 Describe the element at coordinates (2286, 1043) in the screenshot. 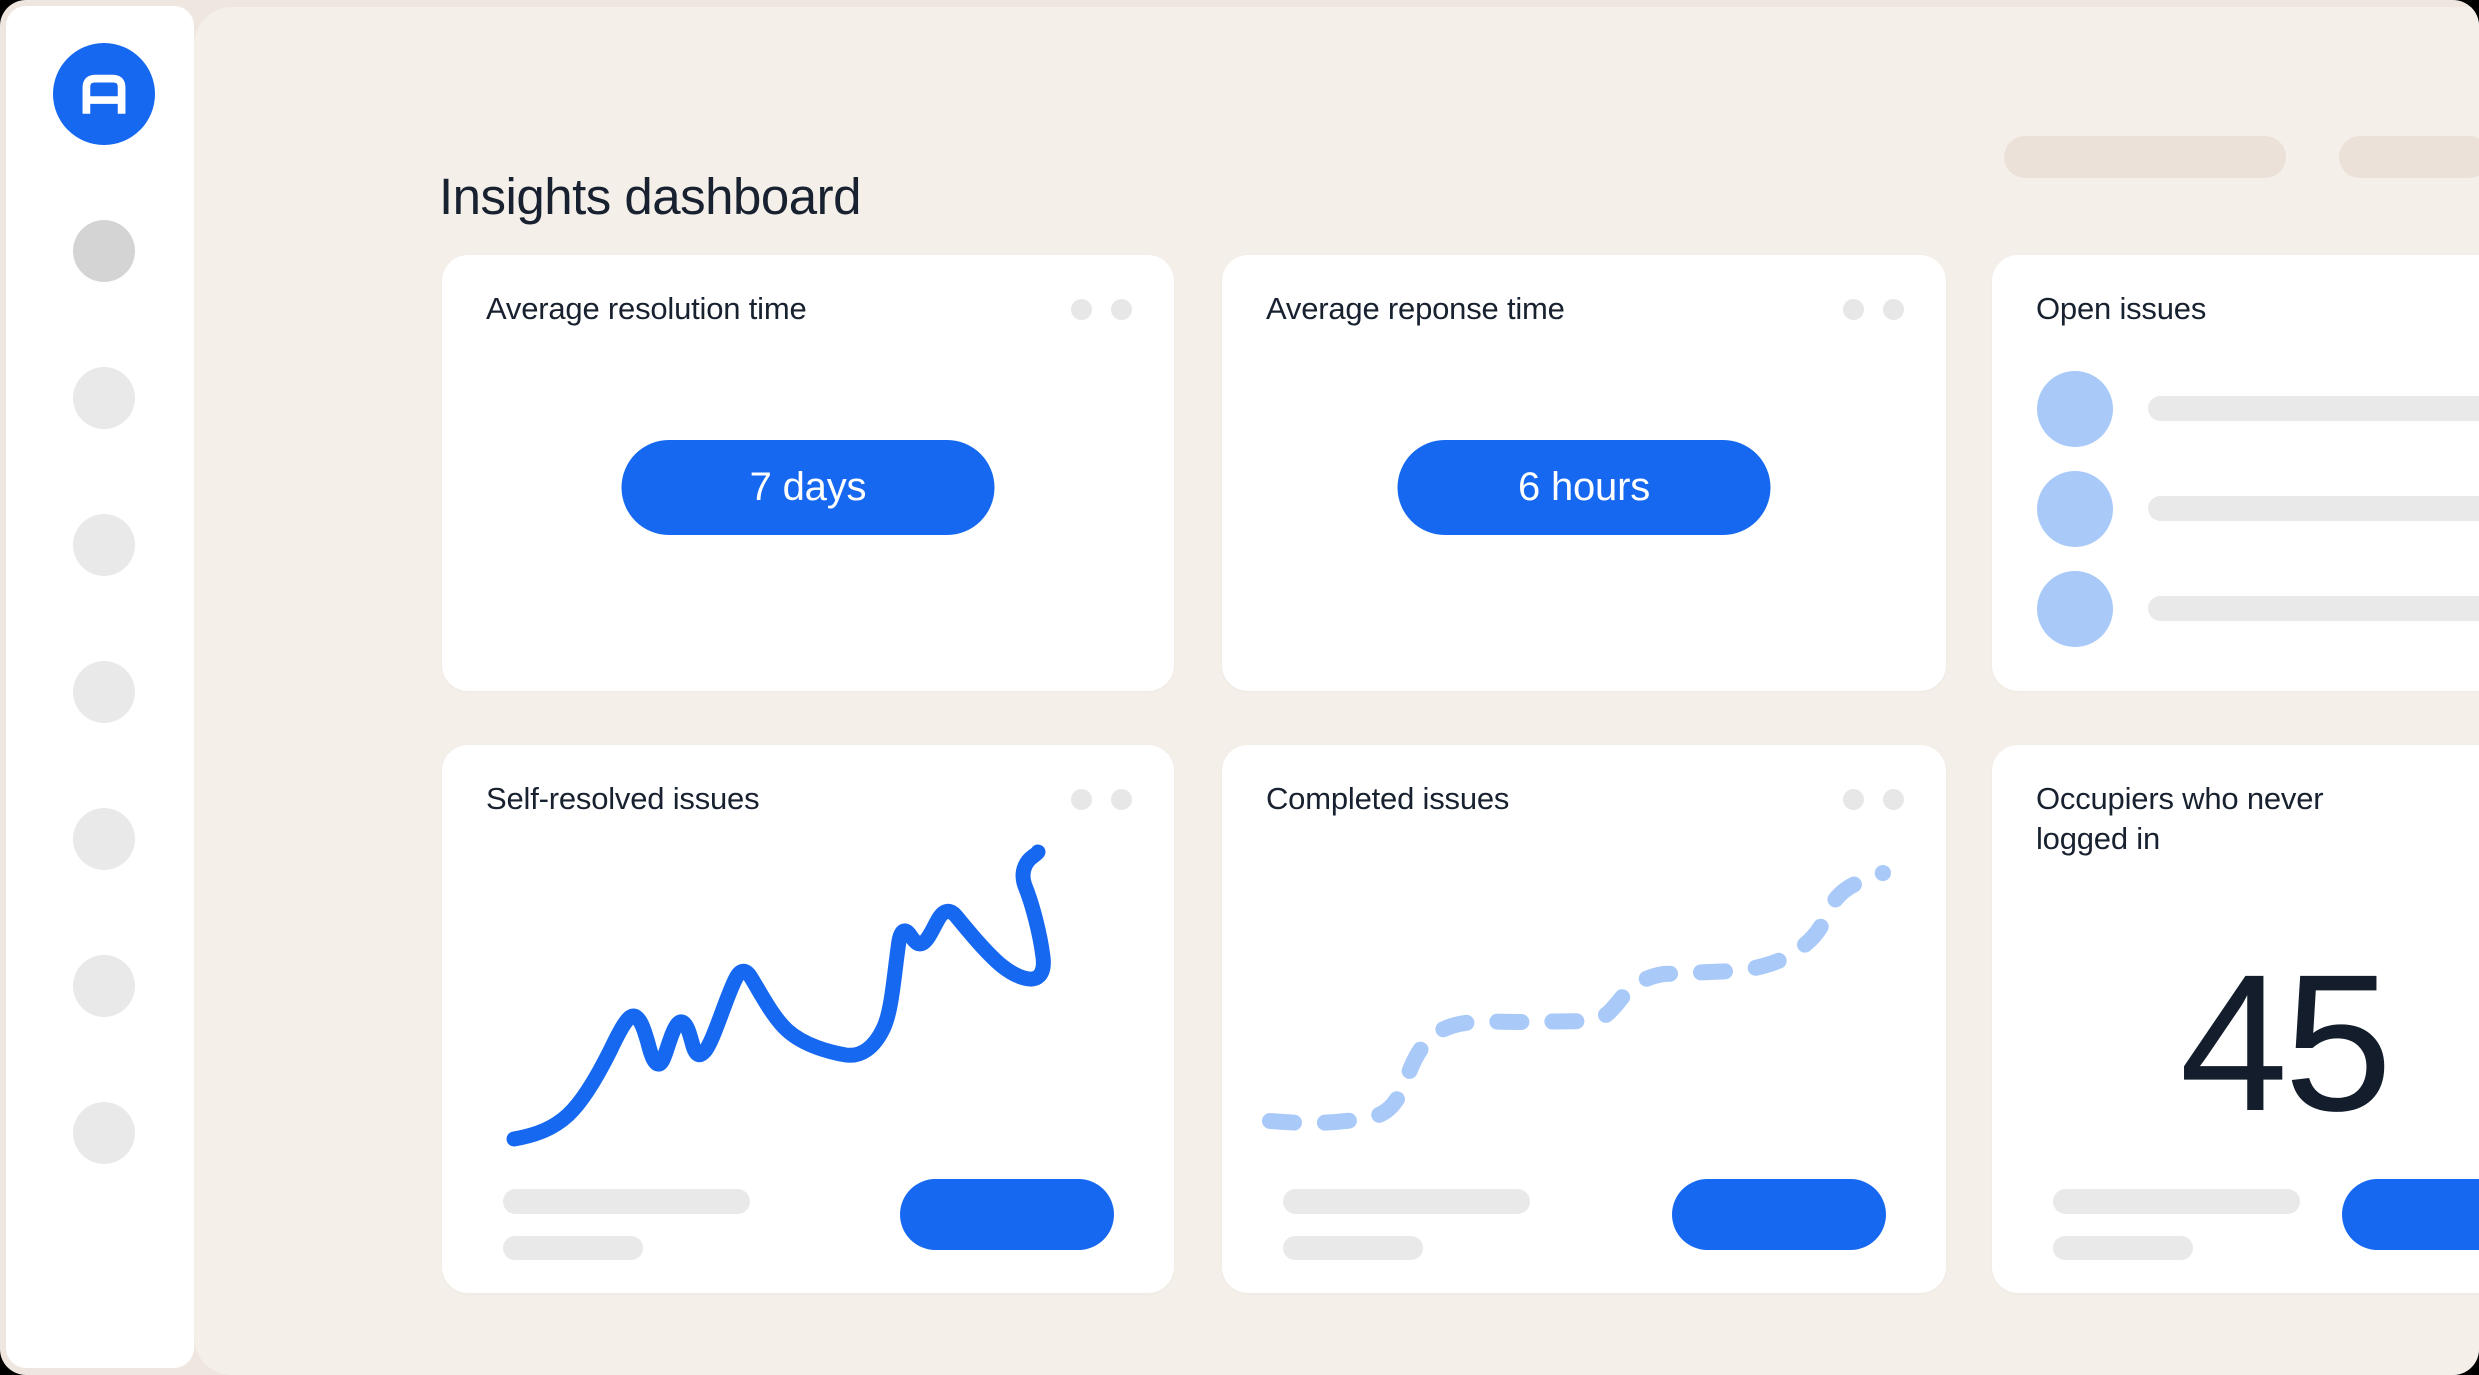

I see `occupiers-count: 45` at that location.